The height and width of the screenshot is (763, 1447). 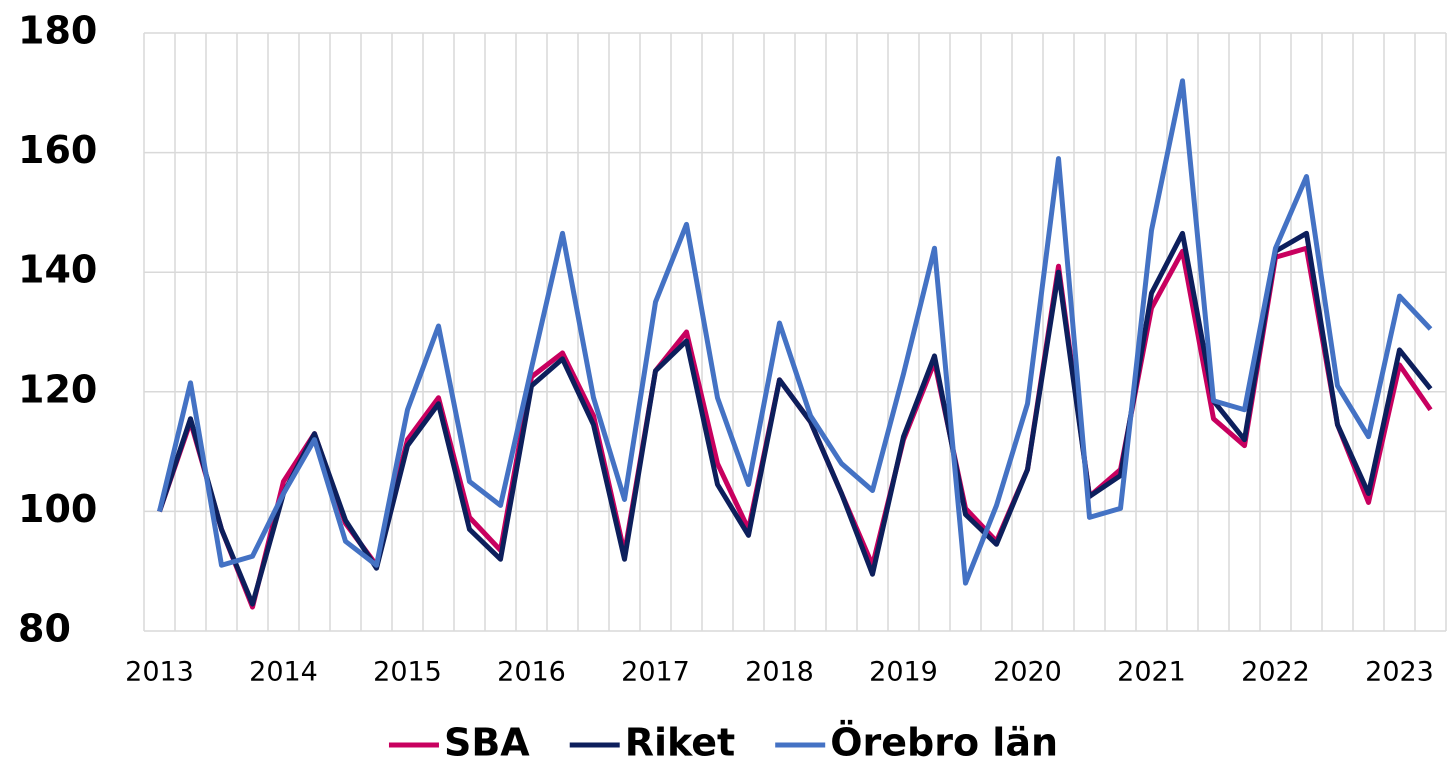 What do you see at coordinates (1399, 672) in the screenshot?
I see `x-tick-label: 2023` at bounding box center [1399, 672].